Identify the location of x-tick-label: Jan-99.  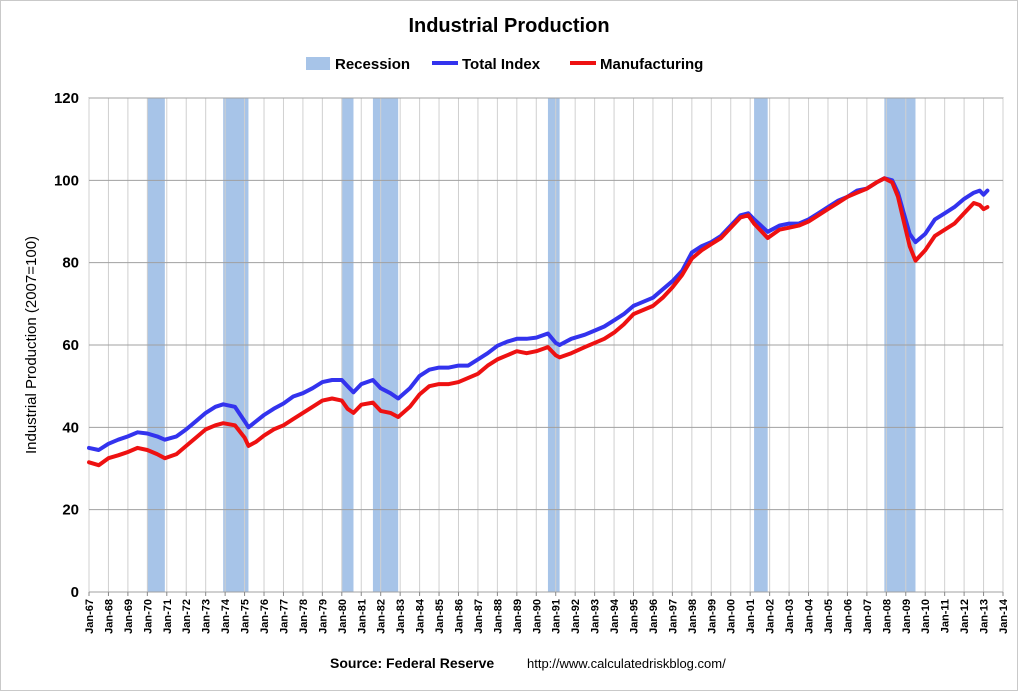
(712, 616).